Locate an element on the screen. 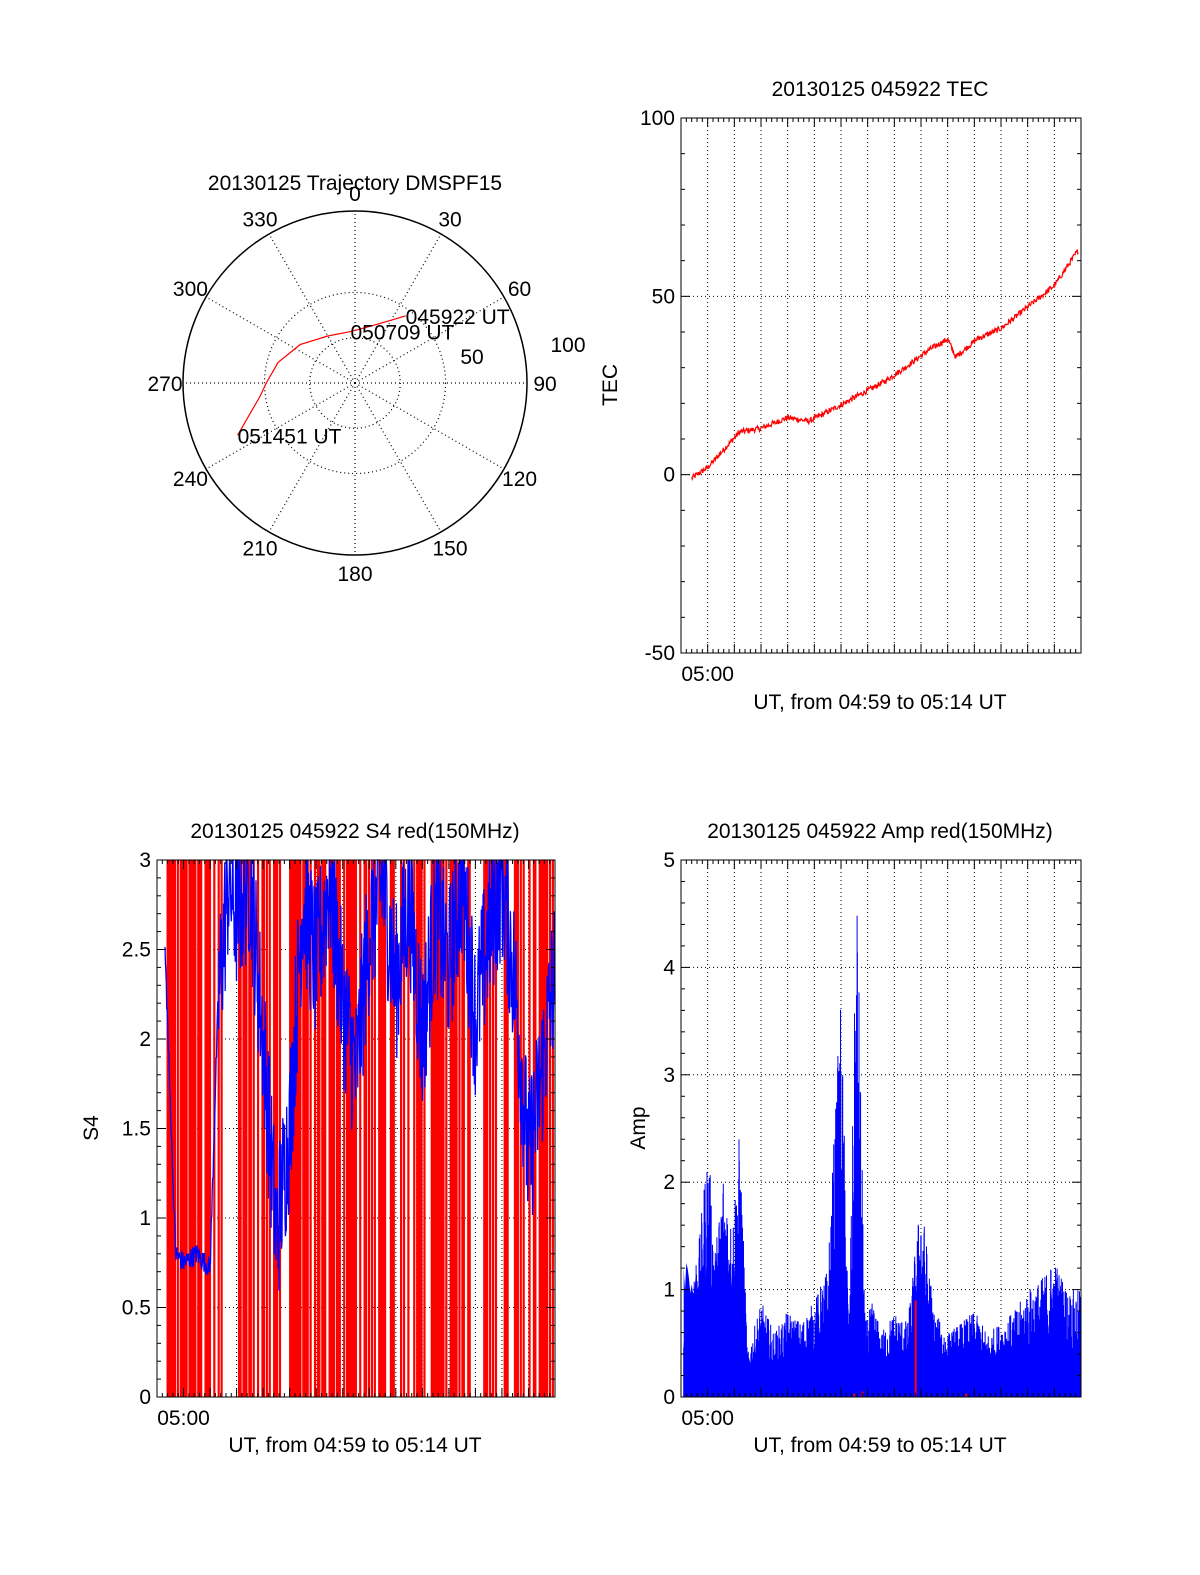 This screenshot has width=1200, height=1575. polar-azimuth-label: 240 is located at coordinates (190, 479).